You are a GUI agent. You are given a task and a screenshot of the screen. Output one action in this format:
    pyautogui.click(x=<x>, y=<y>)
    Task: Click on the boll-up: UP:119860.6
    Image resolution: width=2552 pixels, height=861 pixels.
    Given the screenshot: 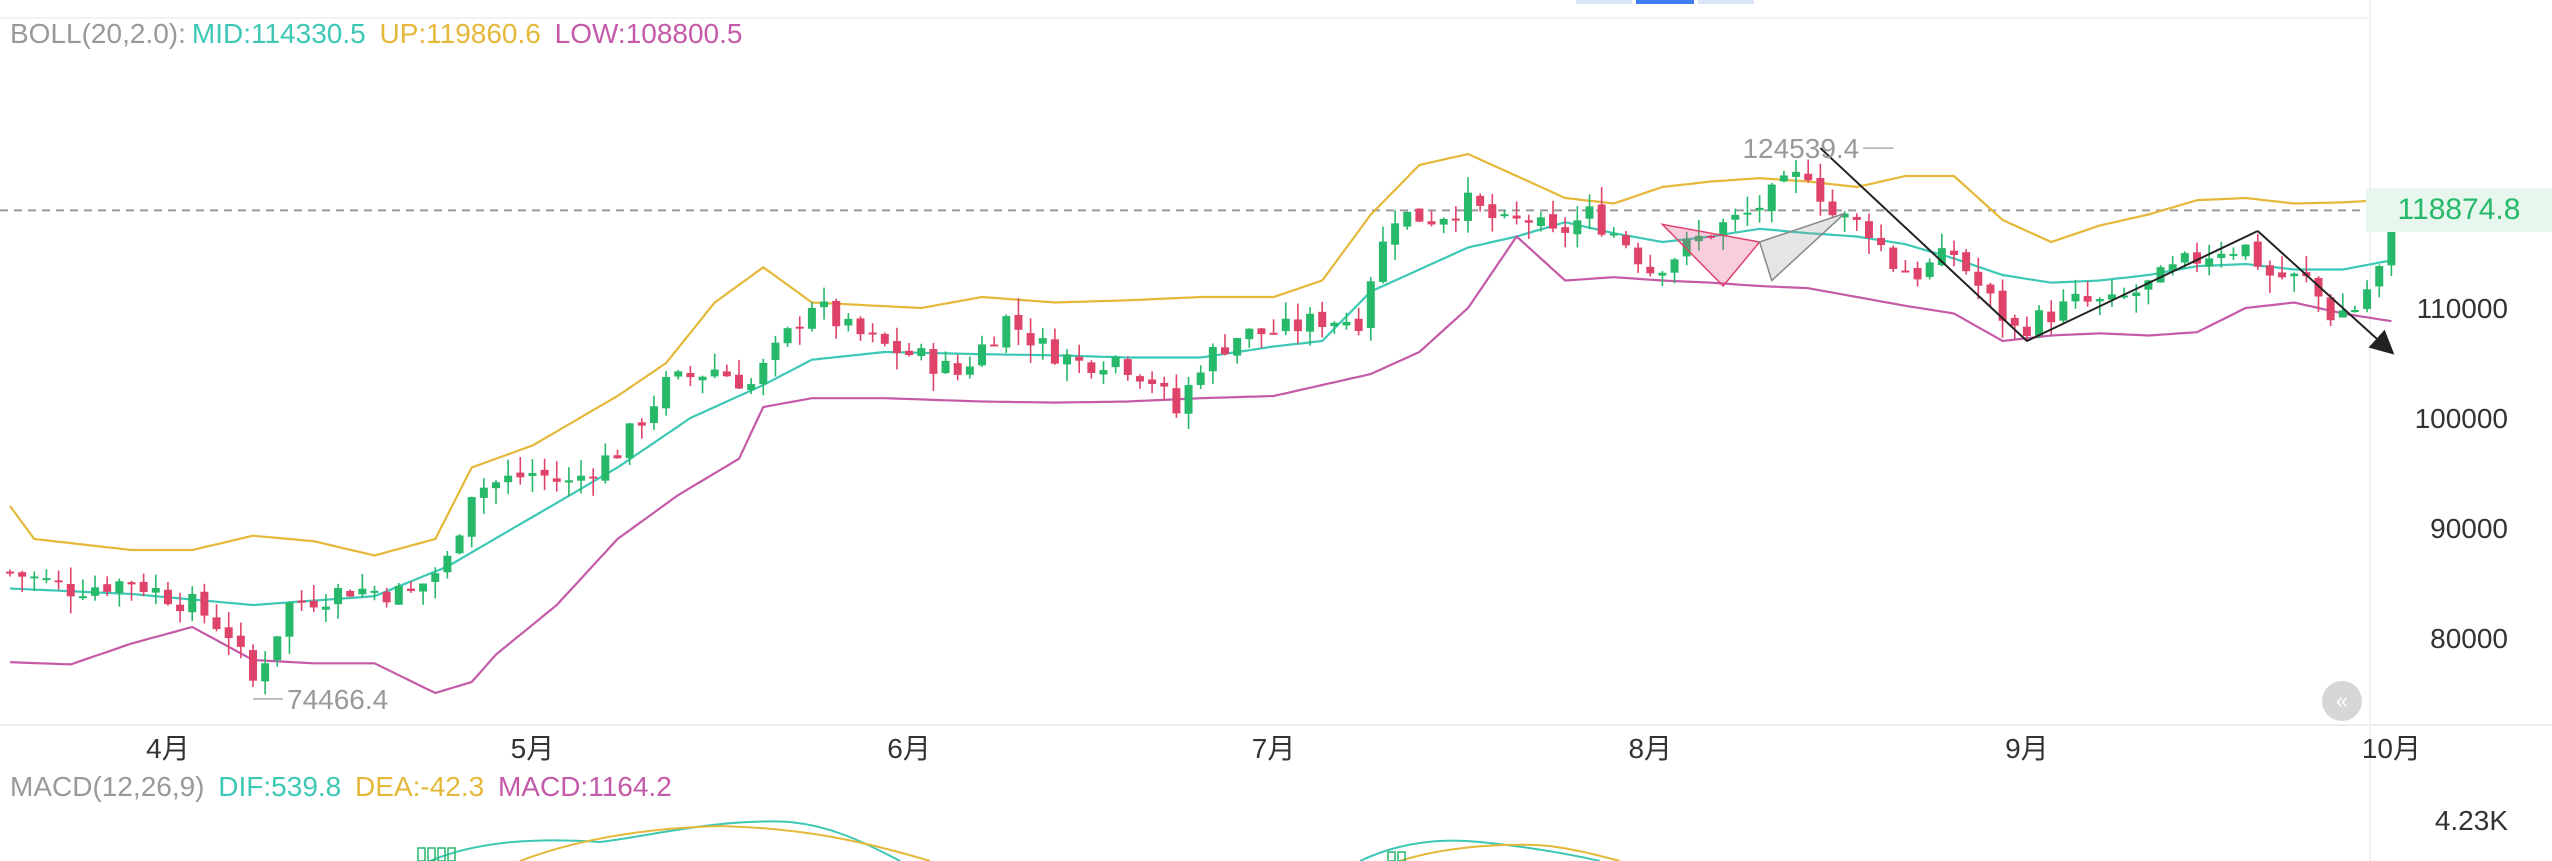 What is the action you would take?
    pyautogui.click(x=460, y=33)
    